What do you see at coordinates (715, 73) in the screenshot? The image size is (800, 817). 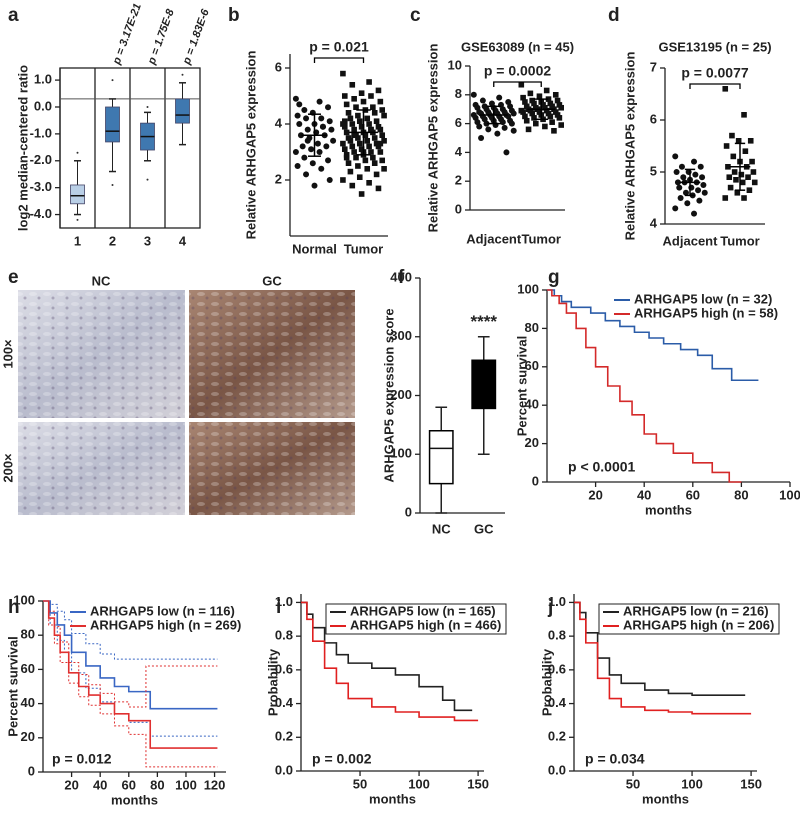 I see `p-value: p = 0.0077` at bounding box center [715, 73].